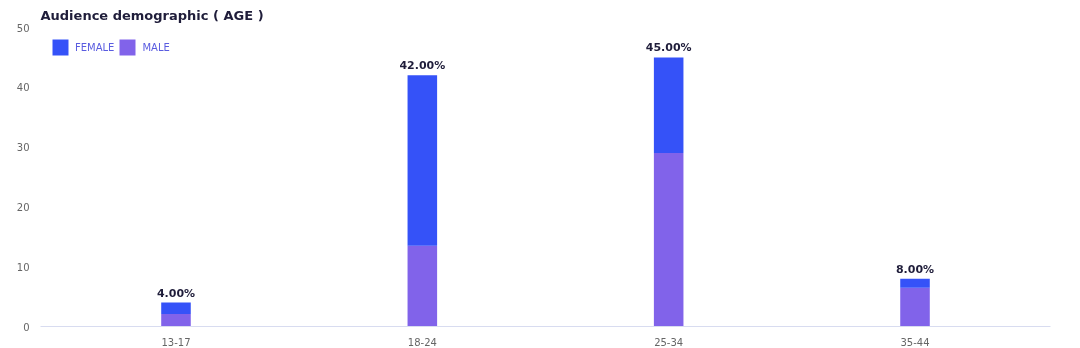 The width and height of the screenshot is (1080, 348). Describe the element at coordinates (176, 293) in the screenshot. I see `total-label: 4.00%` at that location.